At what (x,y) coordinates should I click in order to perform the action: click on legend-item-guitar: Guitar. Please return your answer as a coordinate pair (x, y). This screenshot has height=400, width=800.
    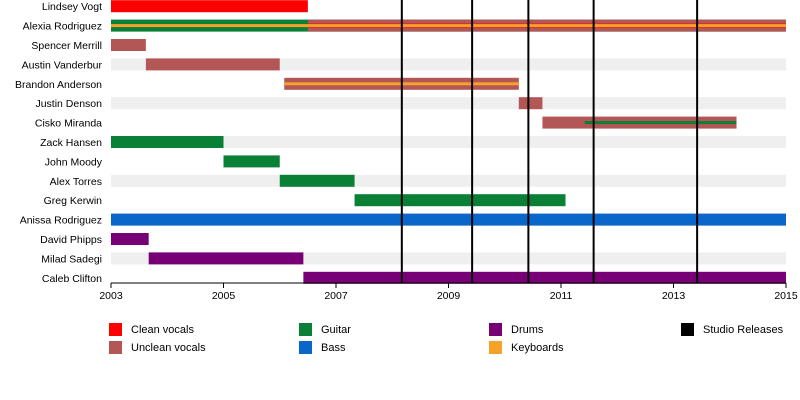
    Looking at the image, I should click on (325, 329).